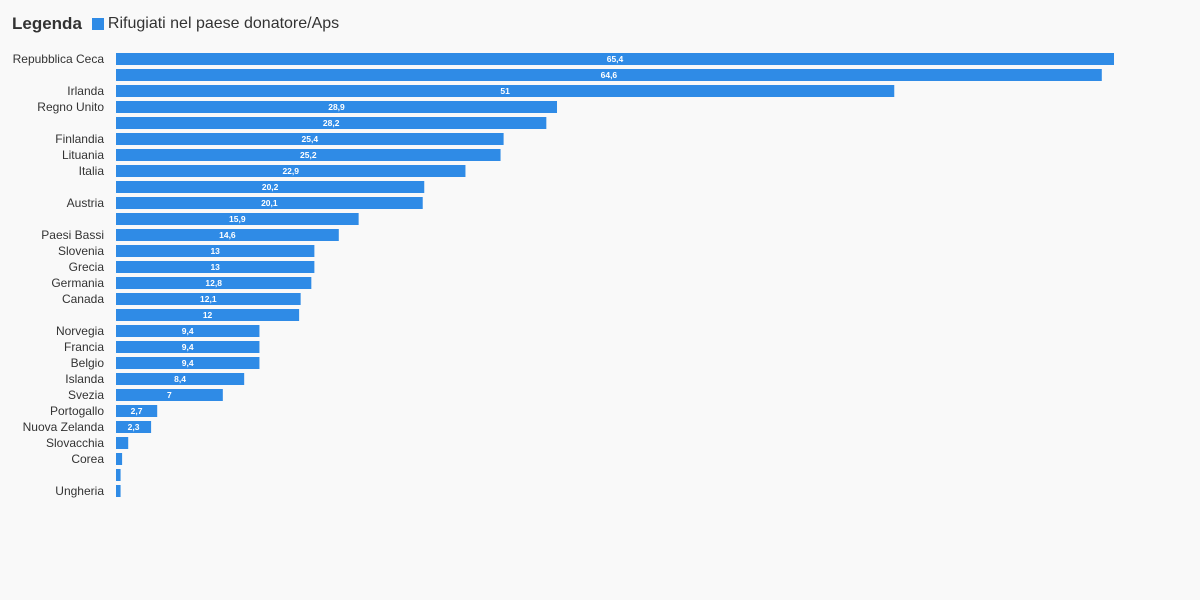 This screenshot has height=600, width=1200. Describe the element at coordinates (86, 395) in the screenshot. I see `category-label-21: Svezia` at that location.